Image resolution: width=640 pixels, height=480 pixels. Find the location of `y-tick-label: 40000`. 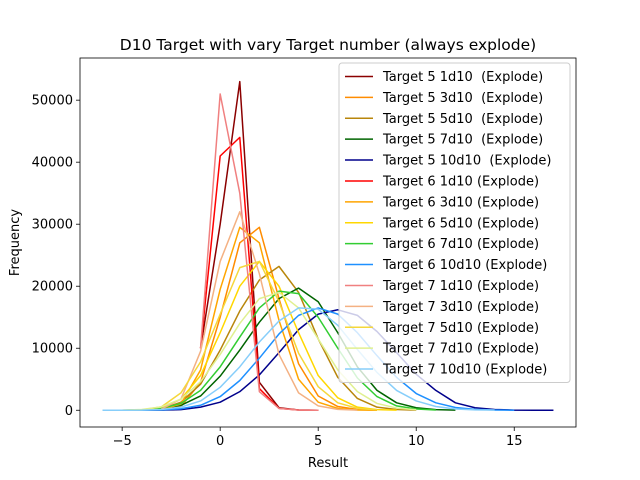

y-tick-label: 40000 is located at coordinates (52, 163).